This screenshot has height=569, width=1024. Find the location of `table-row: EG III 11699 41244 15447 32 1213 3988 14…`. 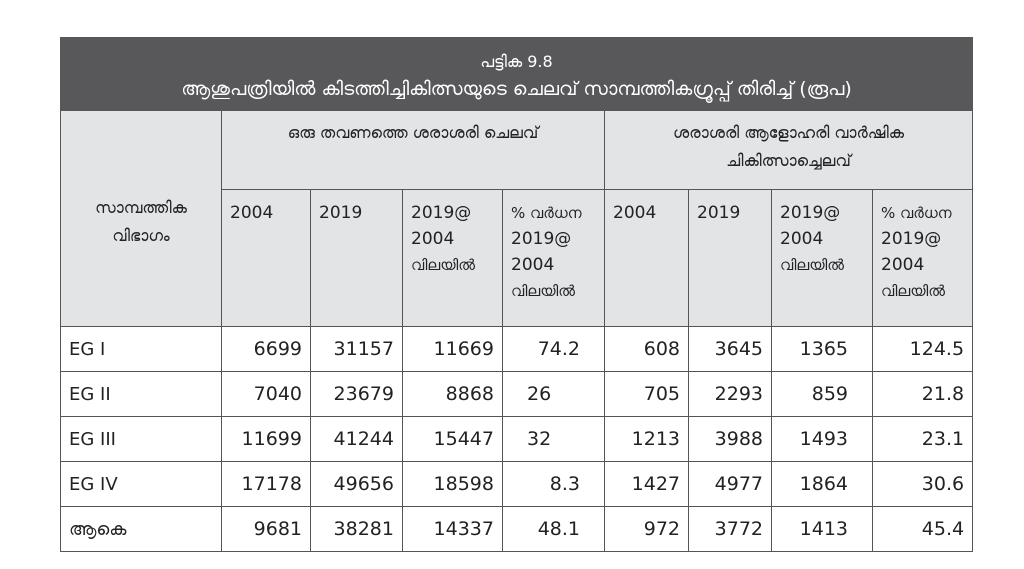

table-row: EG III 11699 41244 15447 32 1213 3988 14… is located at coordinates (517, 439).